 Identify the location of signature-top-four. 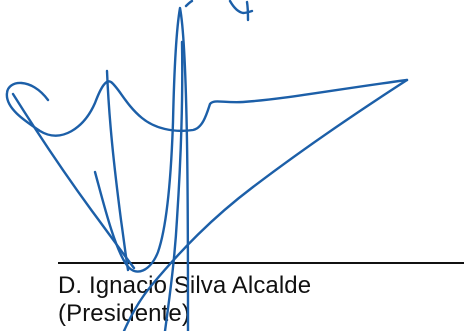
(241, 11).